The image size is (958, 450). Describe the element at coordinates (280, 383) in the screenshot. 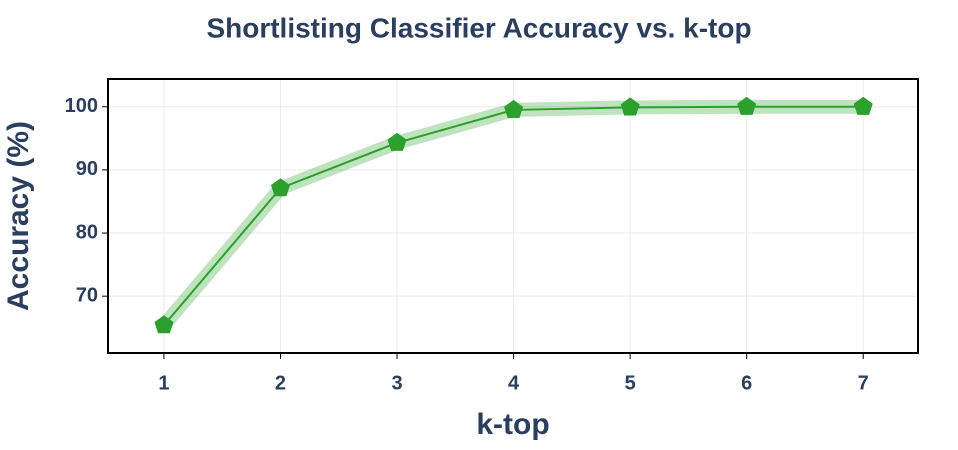

I see `x-tick-label: 2` at that location.